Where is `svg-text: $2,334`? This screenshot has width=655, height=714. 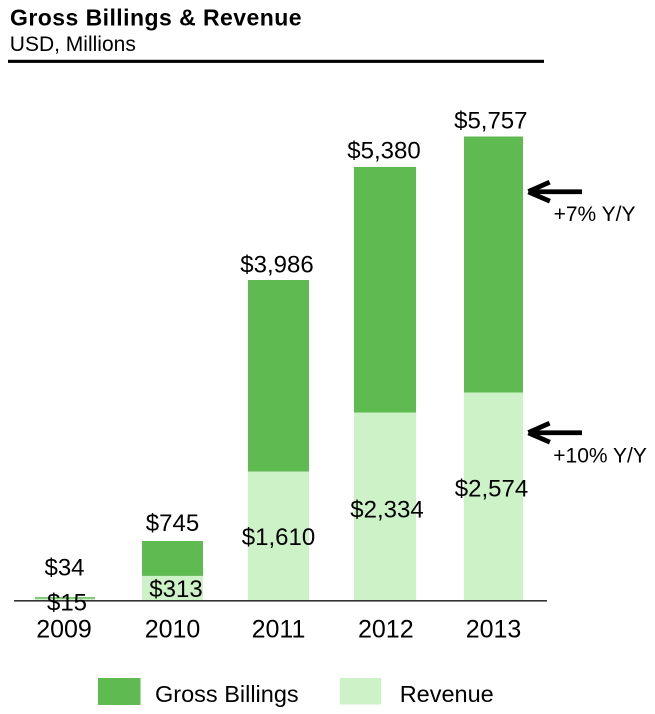 svg-text: $2,334 is located at coordinates (386, 510).